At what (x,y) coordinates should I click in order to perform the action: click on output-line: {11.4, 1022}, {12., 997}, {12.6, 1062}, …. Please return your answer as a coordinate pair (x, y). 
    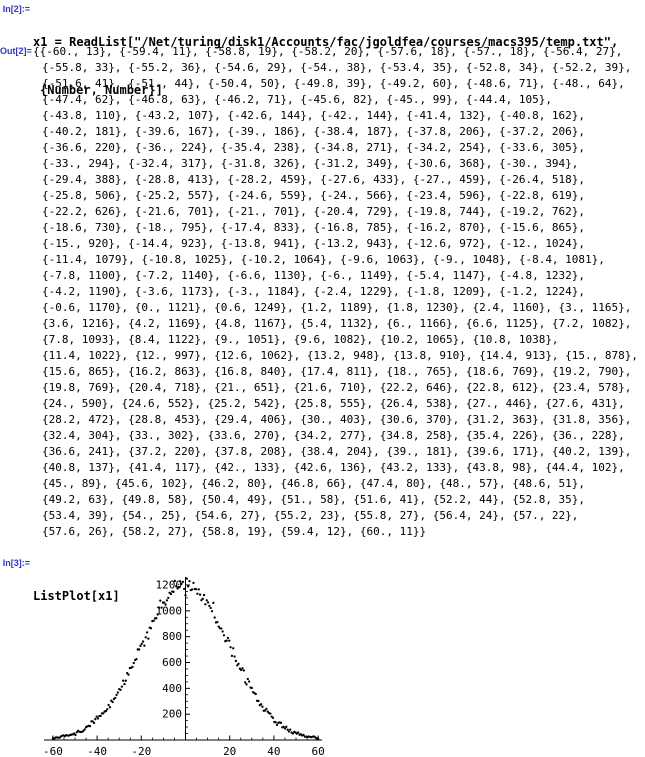
    Looking at the image, I should click on (340, 355).